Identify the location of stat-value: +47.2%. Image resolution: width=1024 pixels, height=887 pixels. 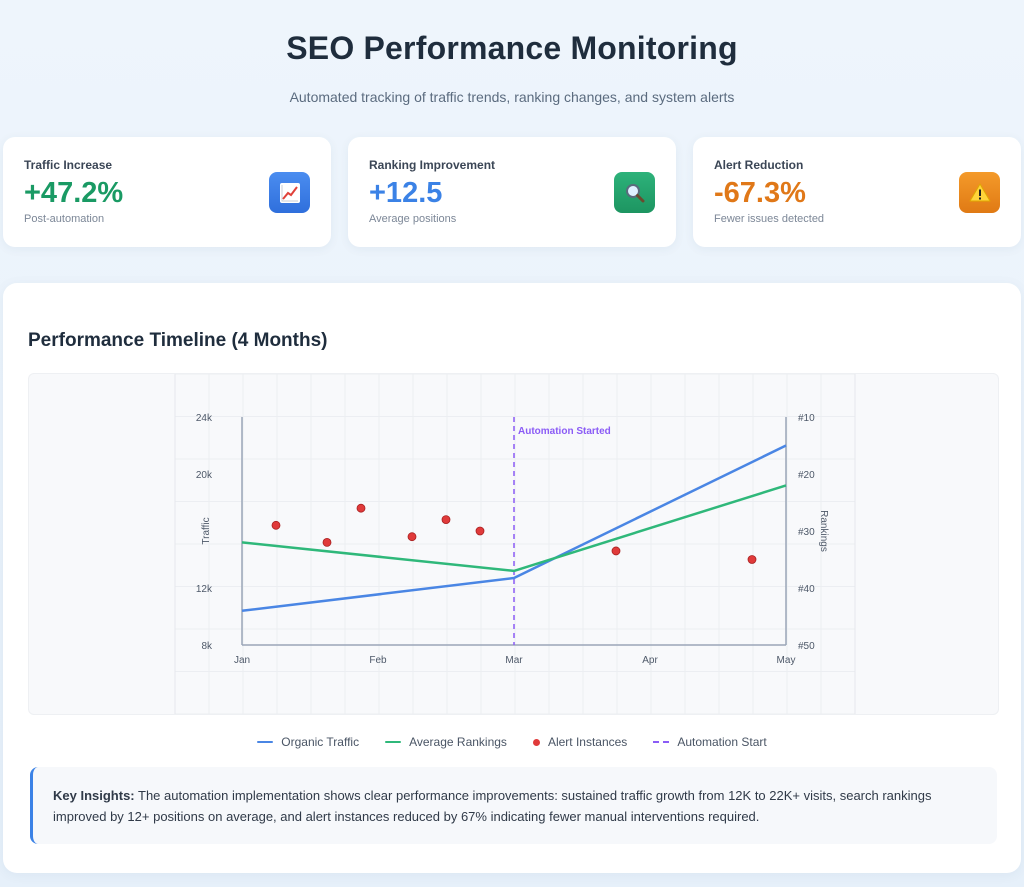
(74, 193).